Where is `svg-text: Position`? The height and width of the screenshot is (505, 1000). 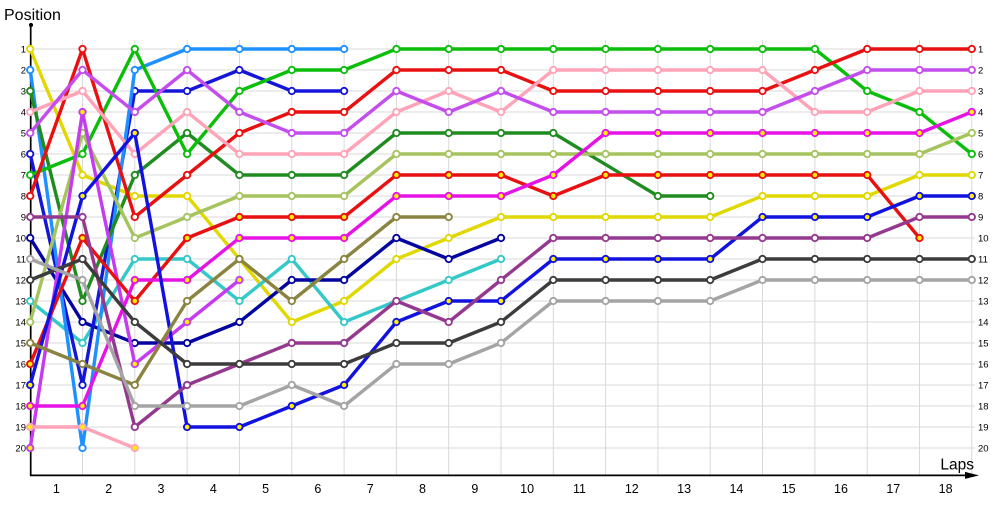
svg-text: Position is located at coordinates (32, 15).